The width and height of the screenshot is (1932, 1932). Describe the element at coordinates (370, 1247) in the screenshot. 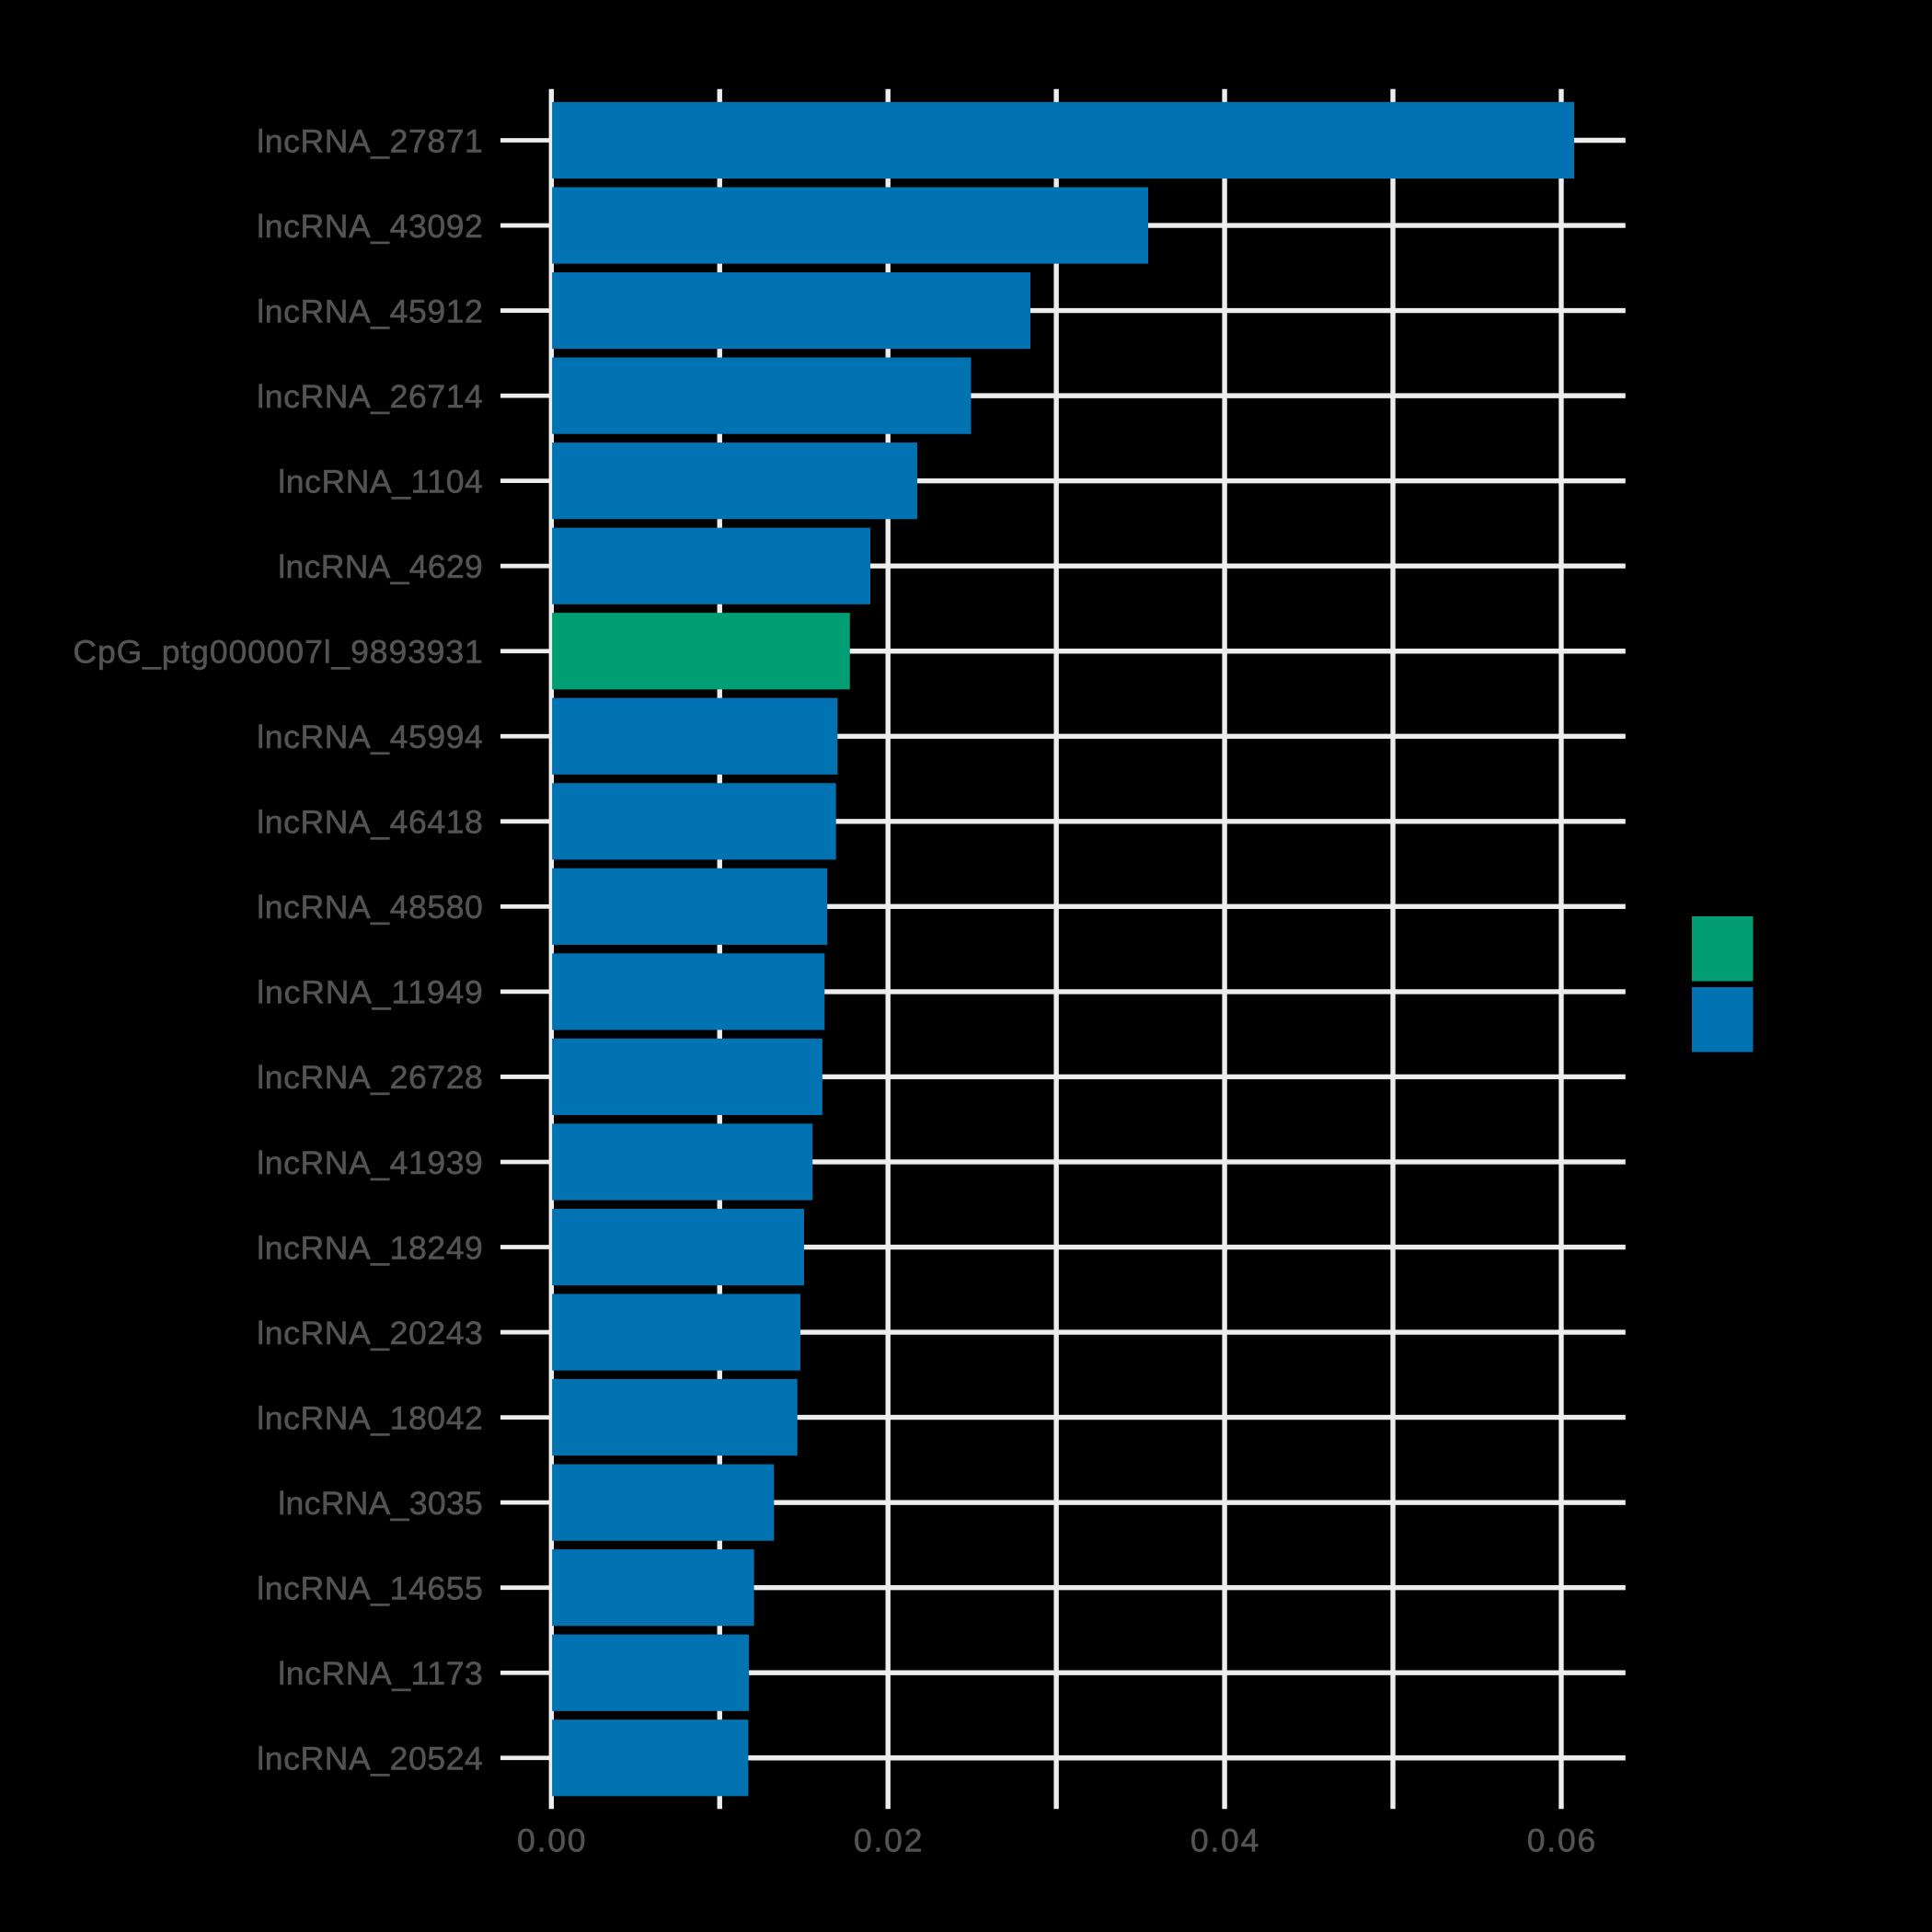

I see `svg-text: lncRNA_18249` at that location.